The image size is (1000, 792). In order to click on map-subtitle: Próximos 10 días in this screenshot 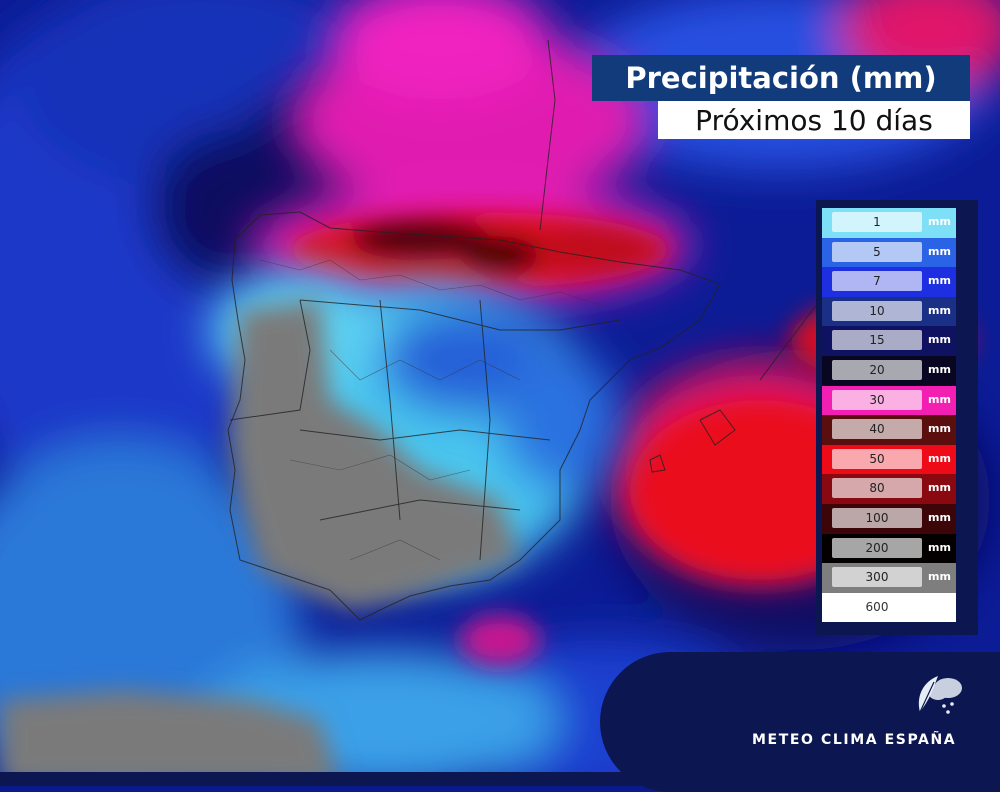, I will do `click(814, 120)`.